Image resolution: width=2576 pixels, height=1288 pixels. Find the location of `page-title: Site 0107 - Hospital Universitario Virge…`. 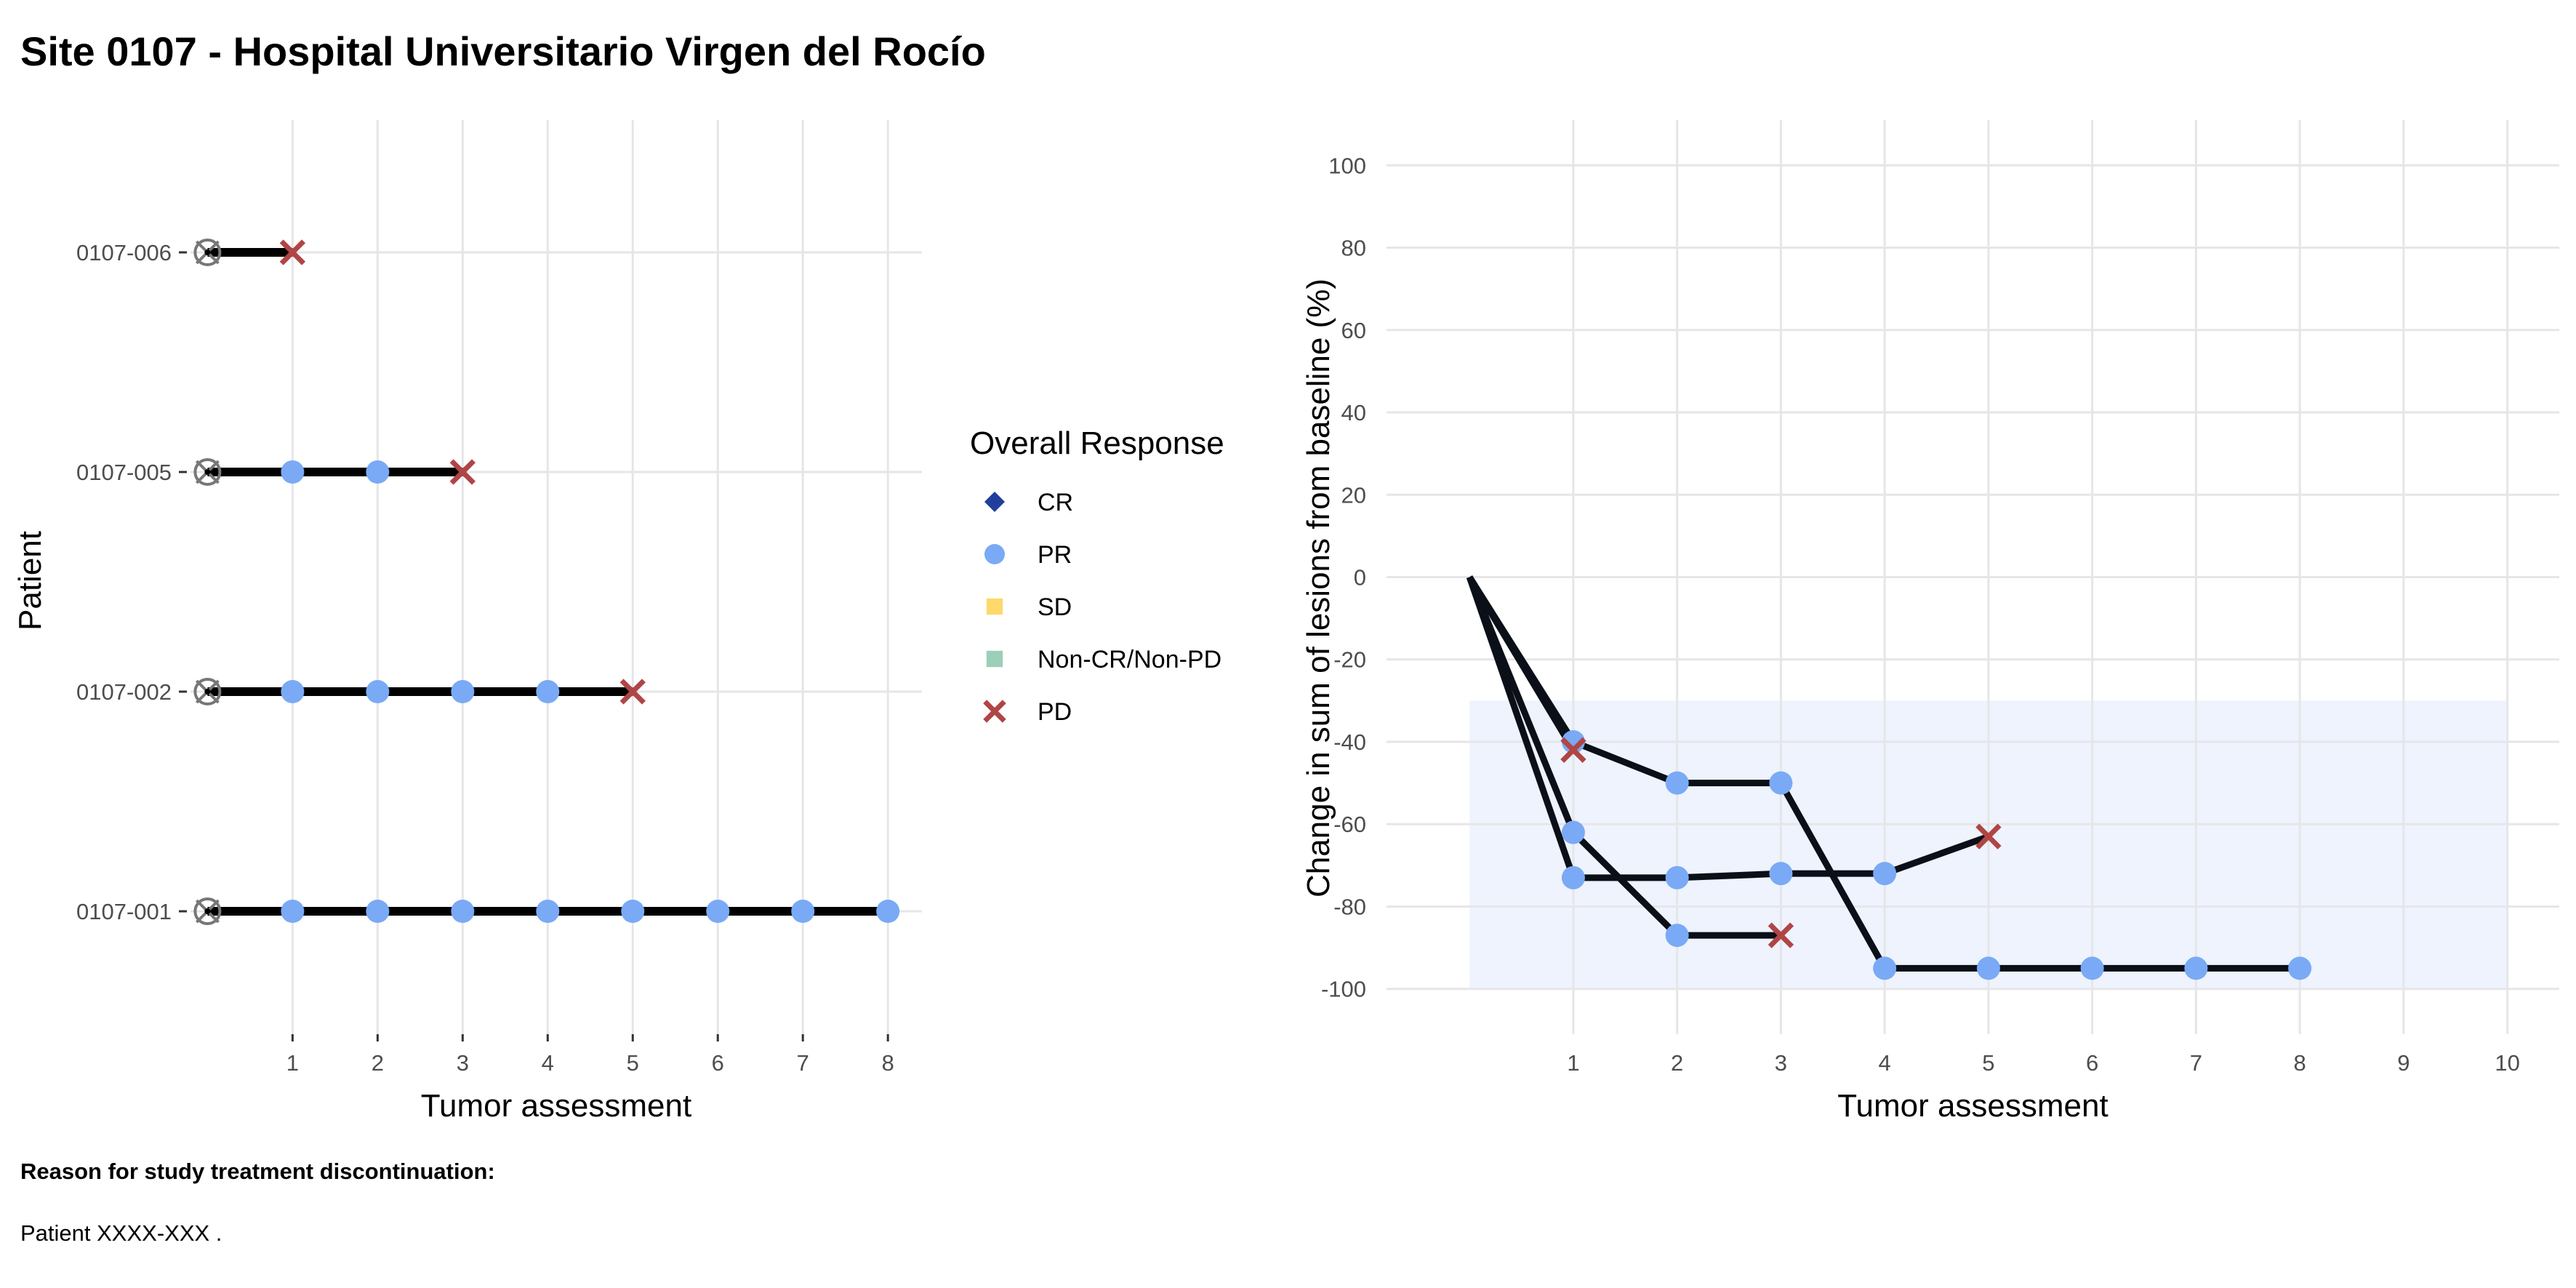

page-title: Site 0107 - Hospital Universitario Virge… is located at coordinates (503, 51).